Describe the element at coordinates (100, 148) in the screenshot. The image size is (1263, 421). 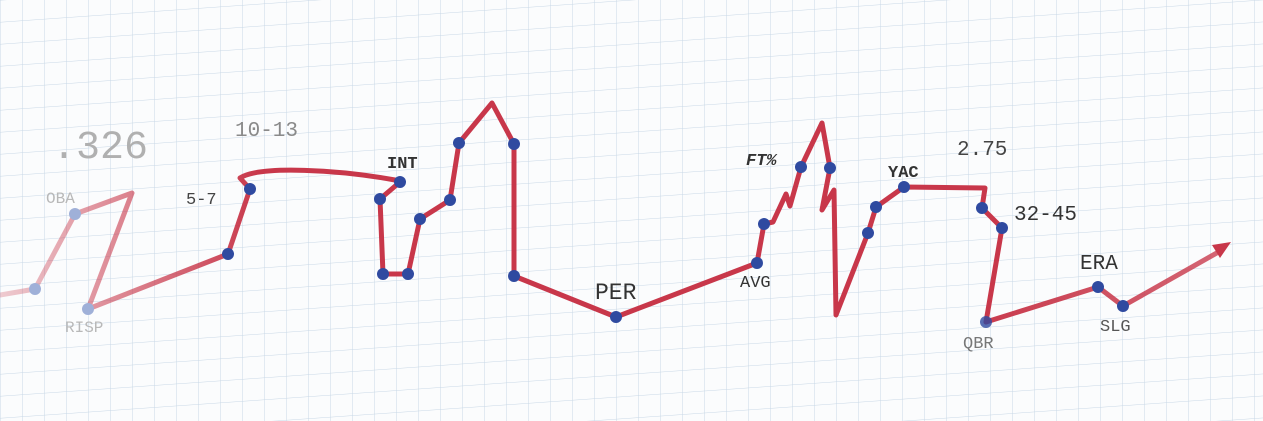
I see `stat-label: .326` at that location.